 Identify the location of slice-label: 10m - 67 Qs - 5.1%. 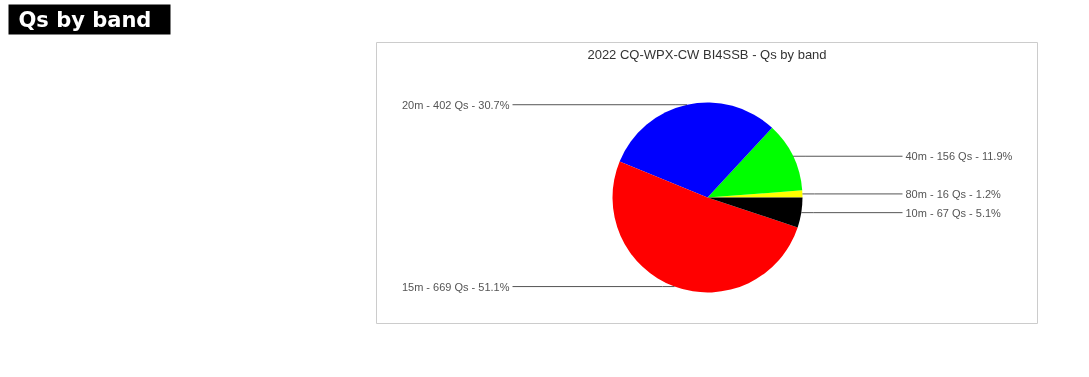
(953, 212).